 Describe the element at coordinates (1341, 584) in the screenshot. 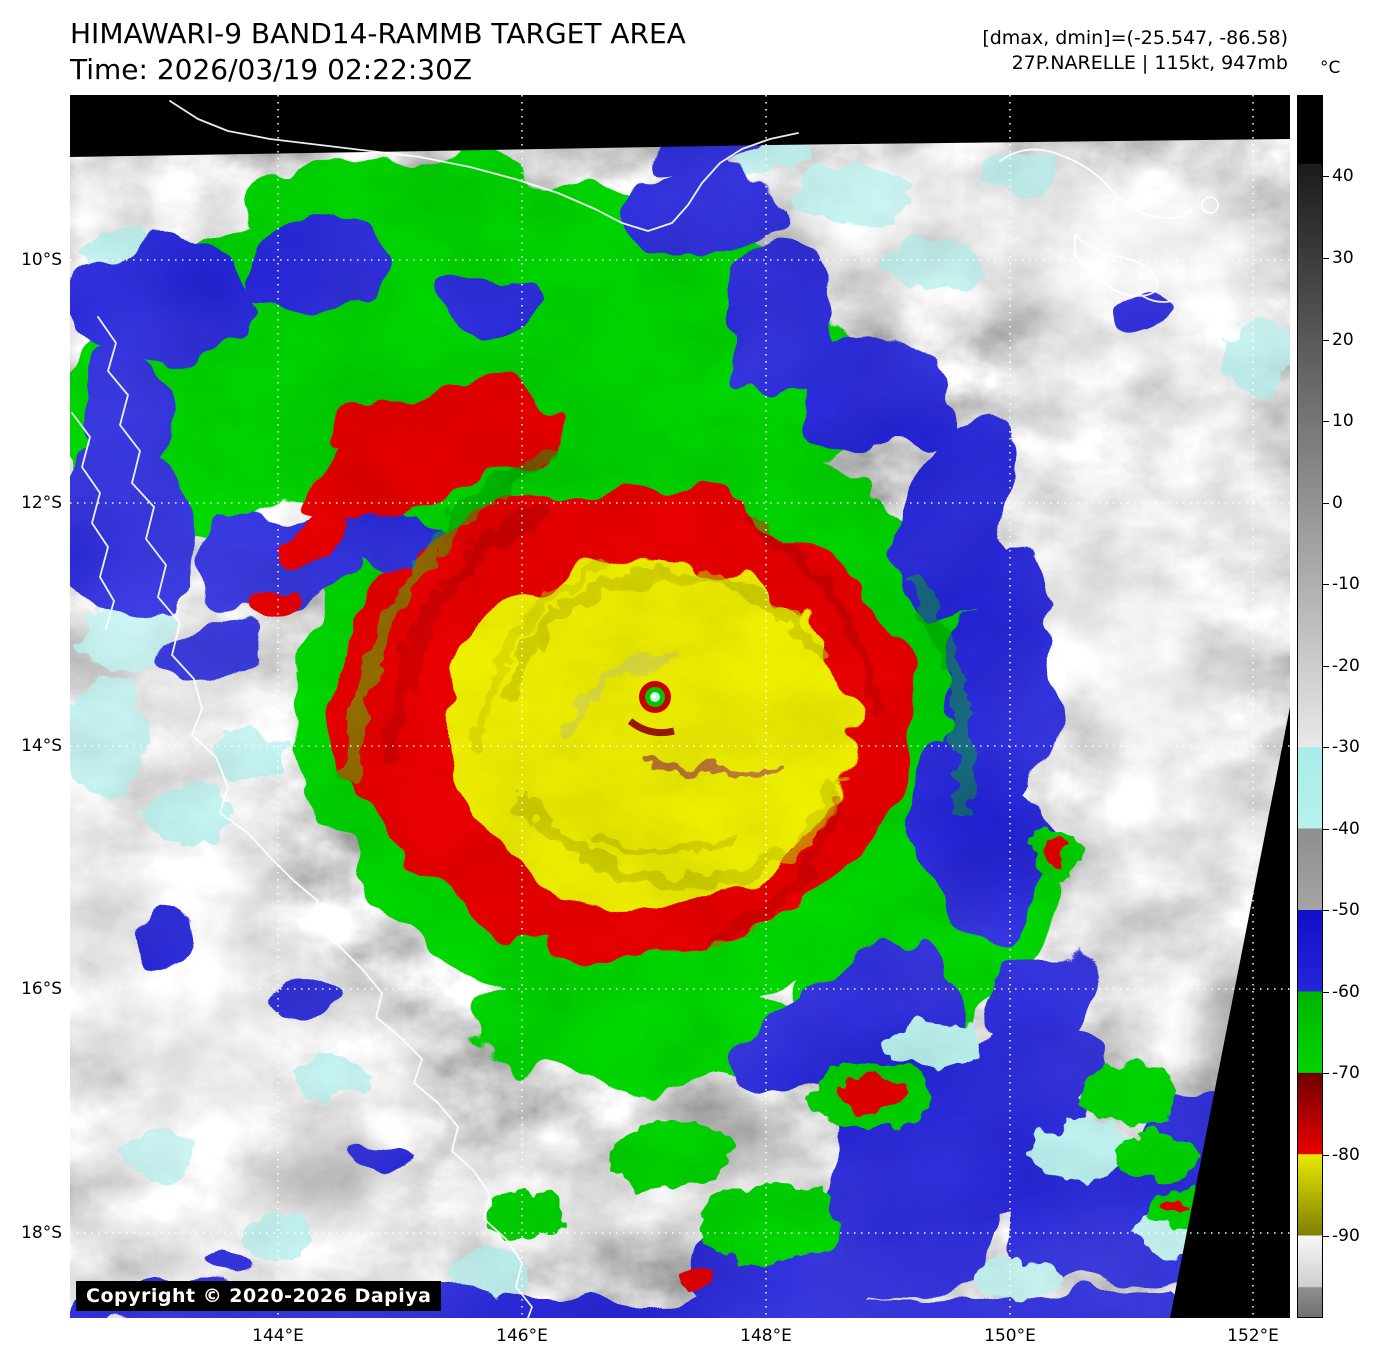

I see `colorbar-tick-n10: -10` at that location.